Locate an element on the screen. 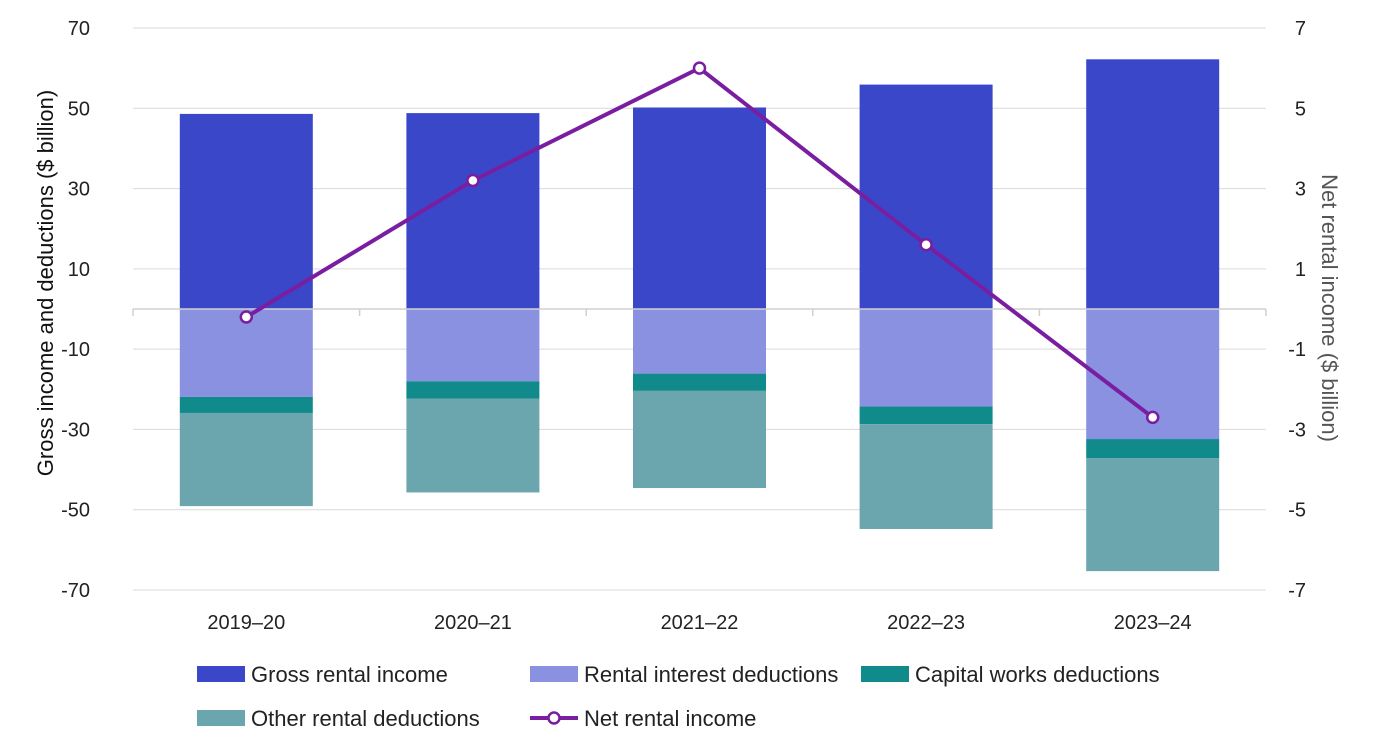  category-label: 2022–23 is located at coordinates (926, 623).